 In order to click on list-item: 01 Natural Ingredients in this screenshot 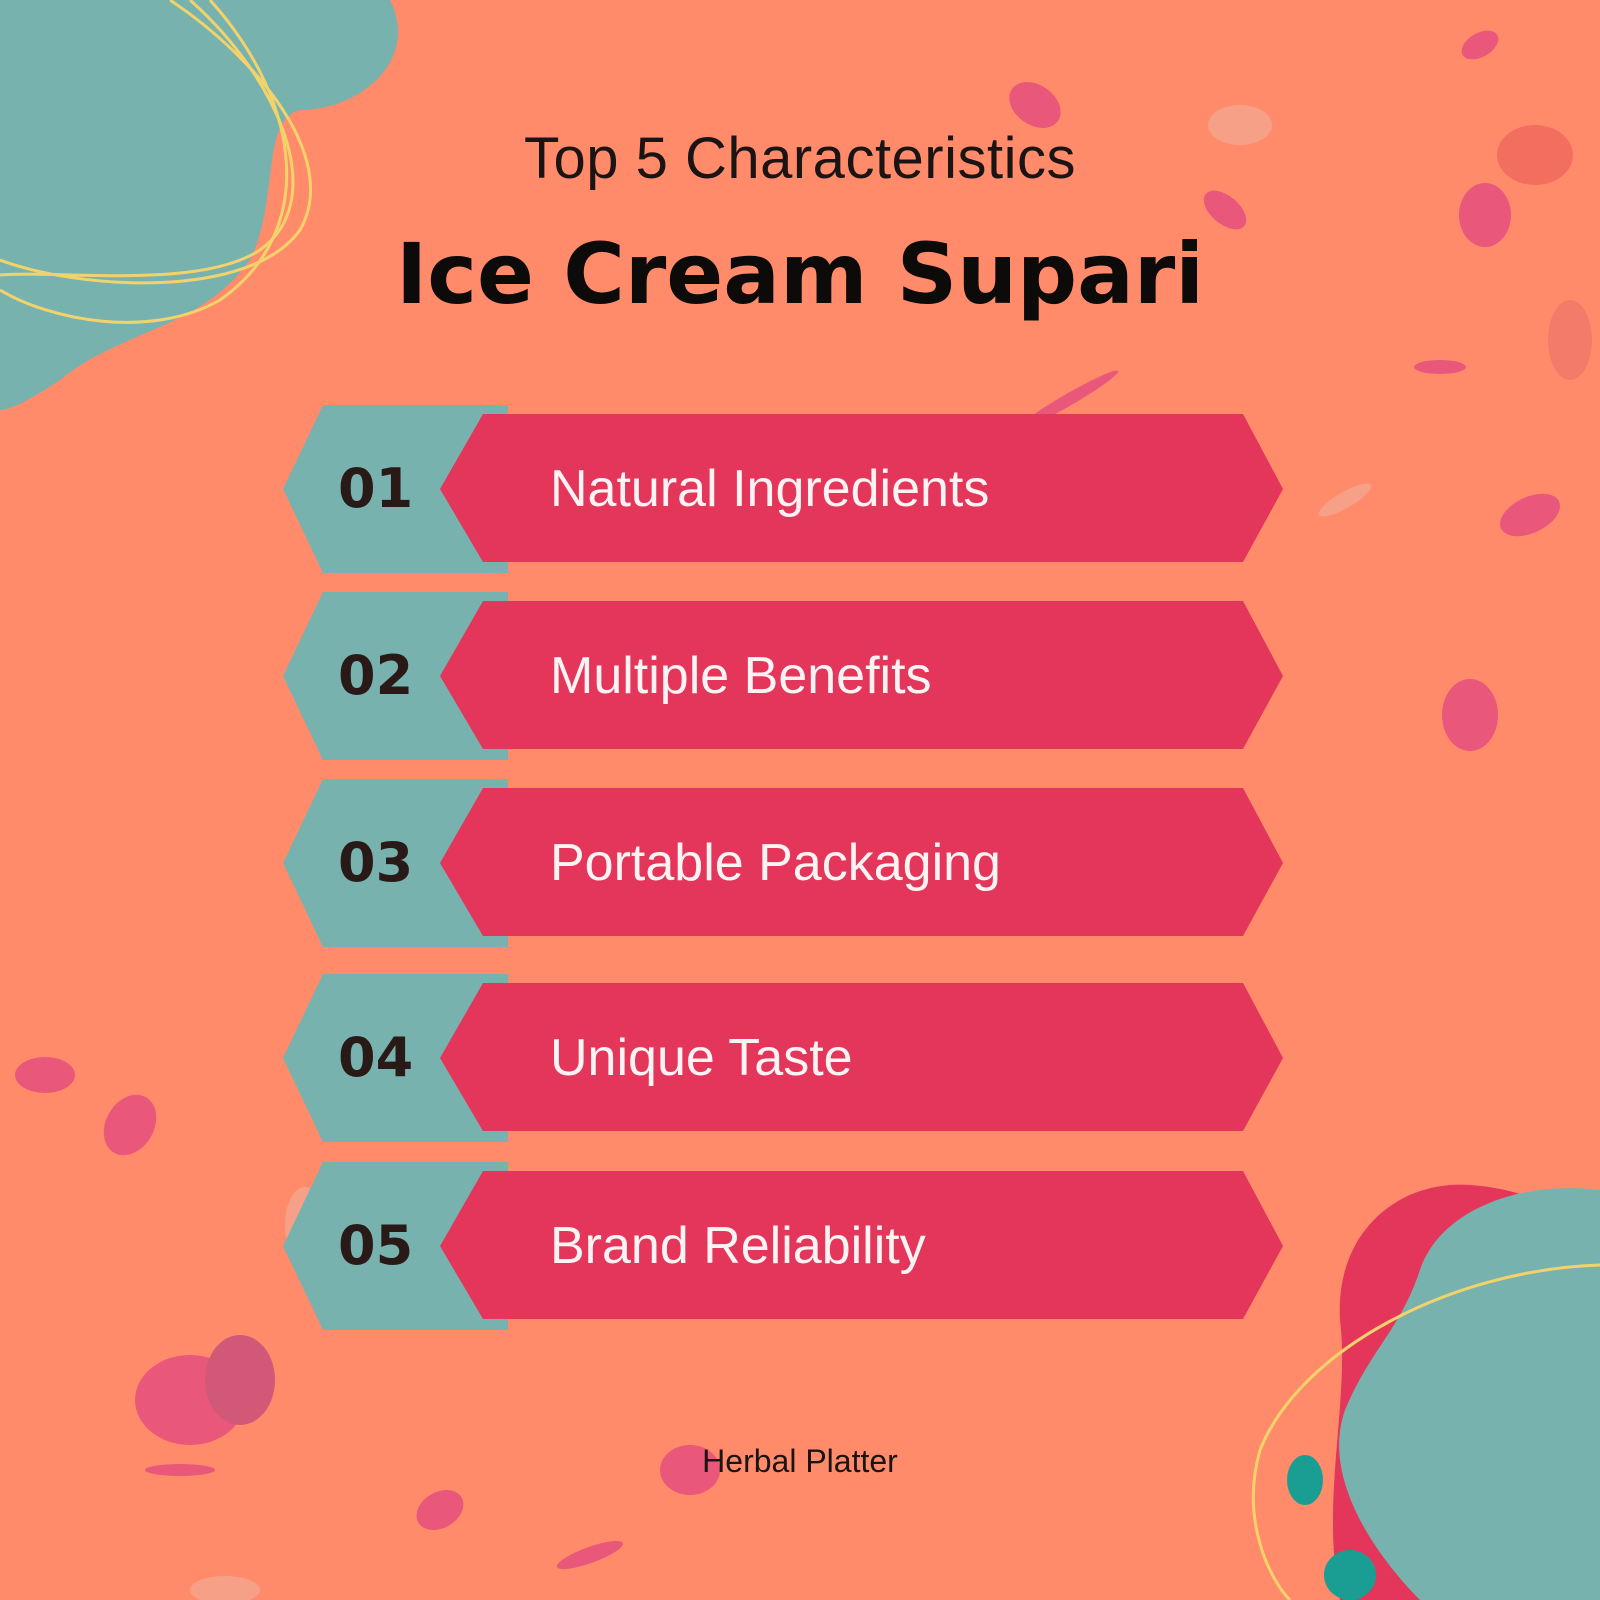, I will do `click(798, 489)`.